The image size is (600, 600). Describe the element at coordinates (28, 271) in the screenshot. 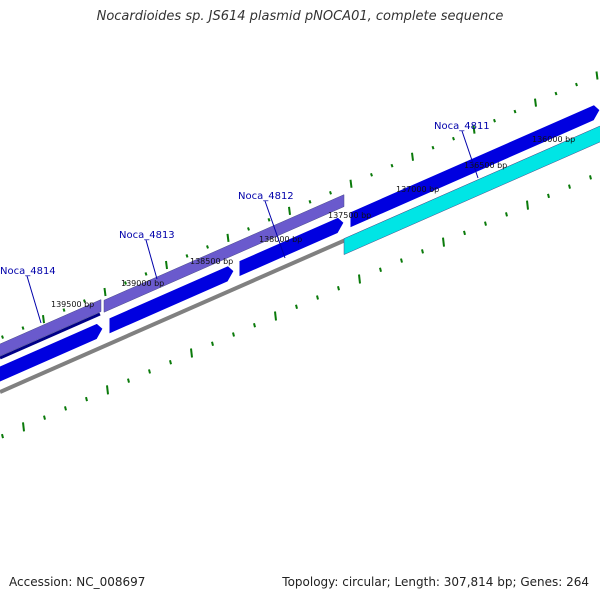

I see `gene-label: Noca_4814` at that location.